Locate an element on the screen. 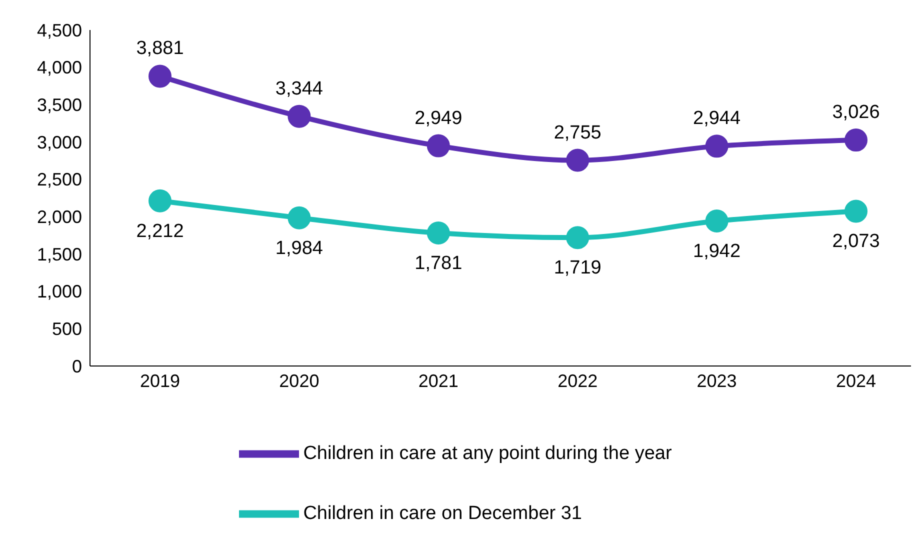  x-tick-label: 2020 is located at coordinates (299, 380).